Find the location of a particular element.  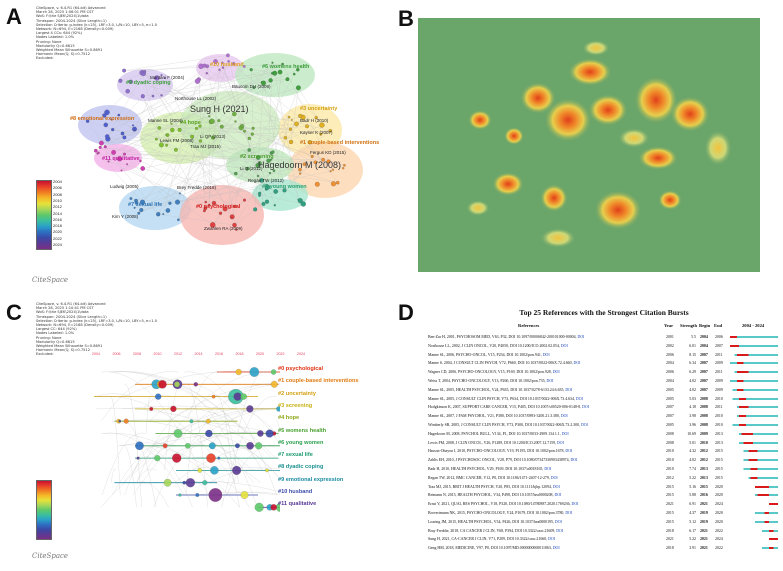

burst-strength: 6.29 is located at coordinates (692, 372).